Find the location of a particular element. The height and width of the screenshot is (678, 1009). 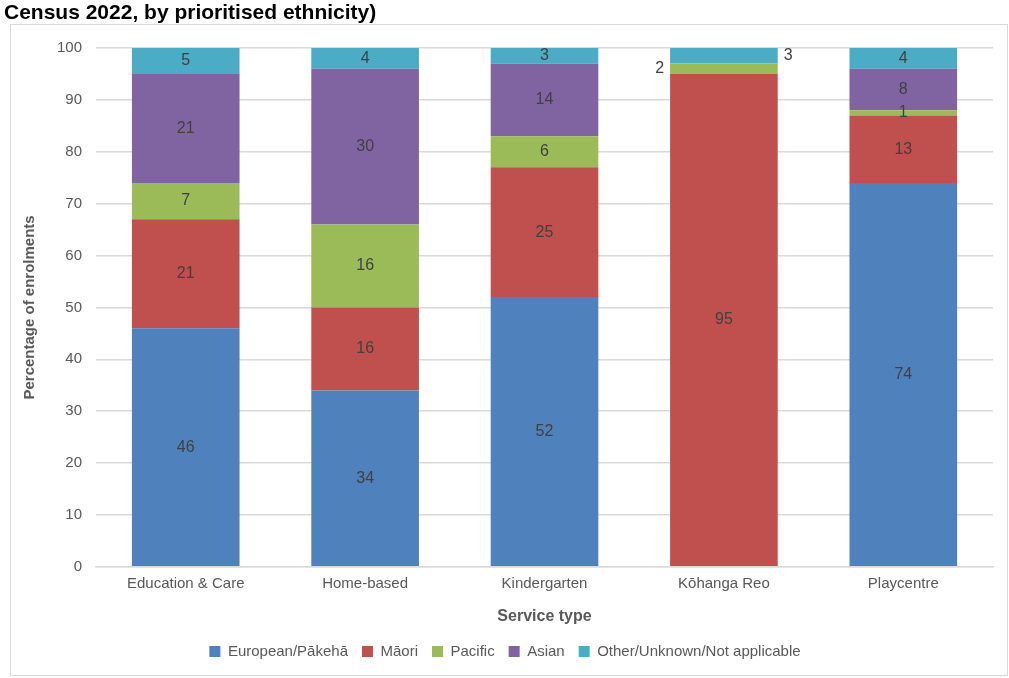

data-label: 46 is located at coordinates (185, 446).